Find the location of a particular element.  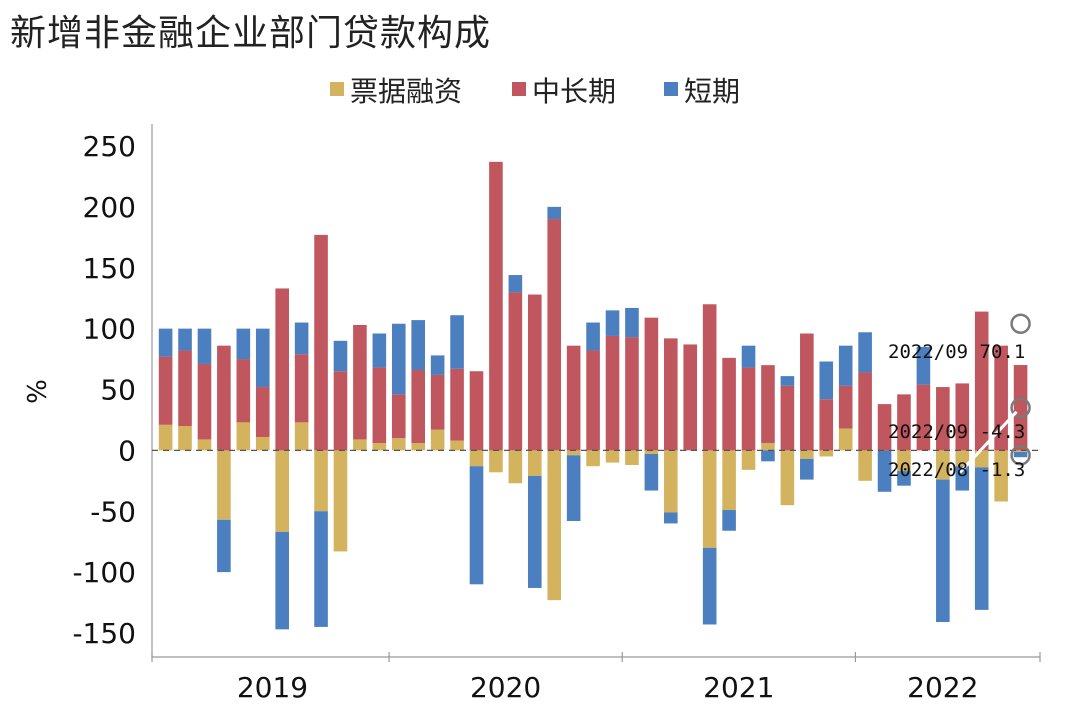

annotation-label-1: 2022/09 70.1 is located at coordinates (956, 352).